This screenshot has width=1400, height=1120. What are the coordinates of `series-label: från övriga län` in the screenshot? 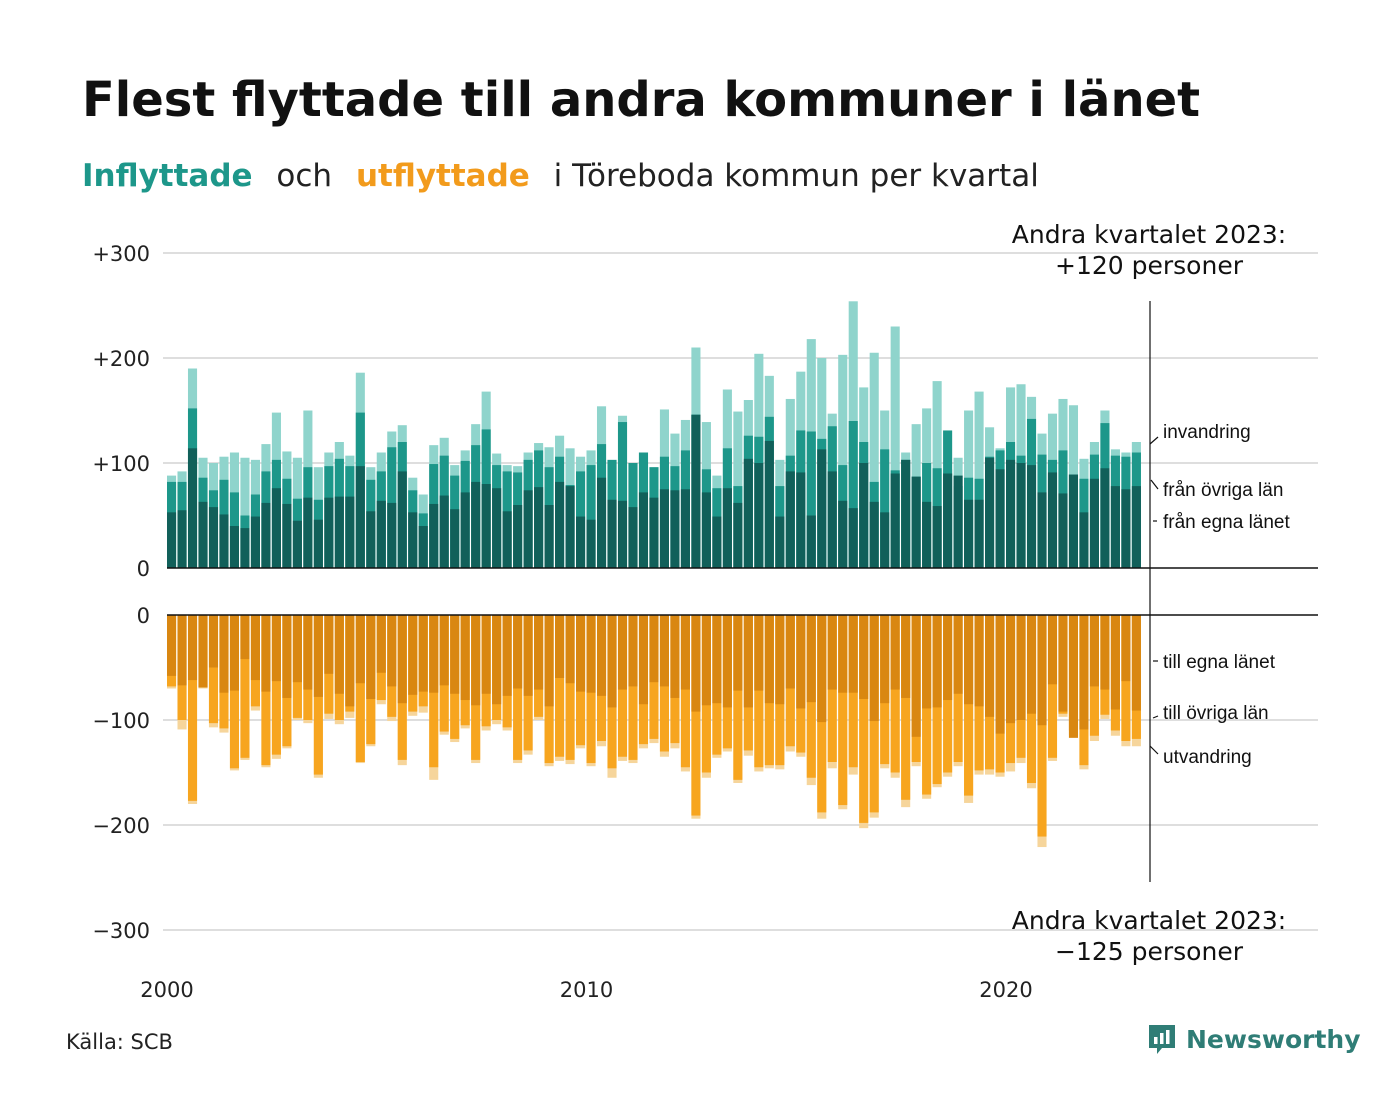 It's located at (1223, 490).